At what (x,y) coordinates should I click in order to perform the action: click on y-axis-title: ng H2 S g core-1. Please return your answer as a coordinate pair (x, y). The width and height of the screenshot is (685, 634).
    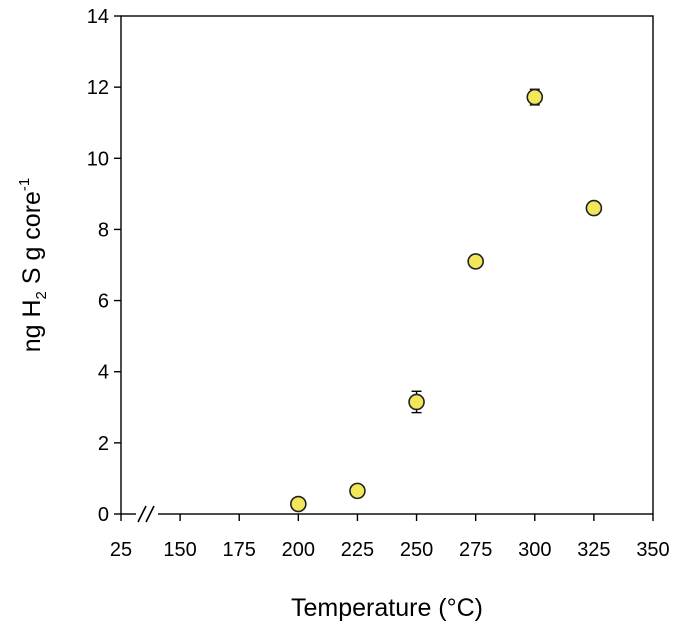
    Looking at the image, I should click on (33, 265).